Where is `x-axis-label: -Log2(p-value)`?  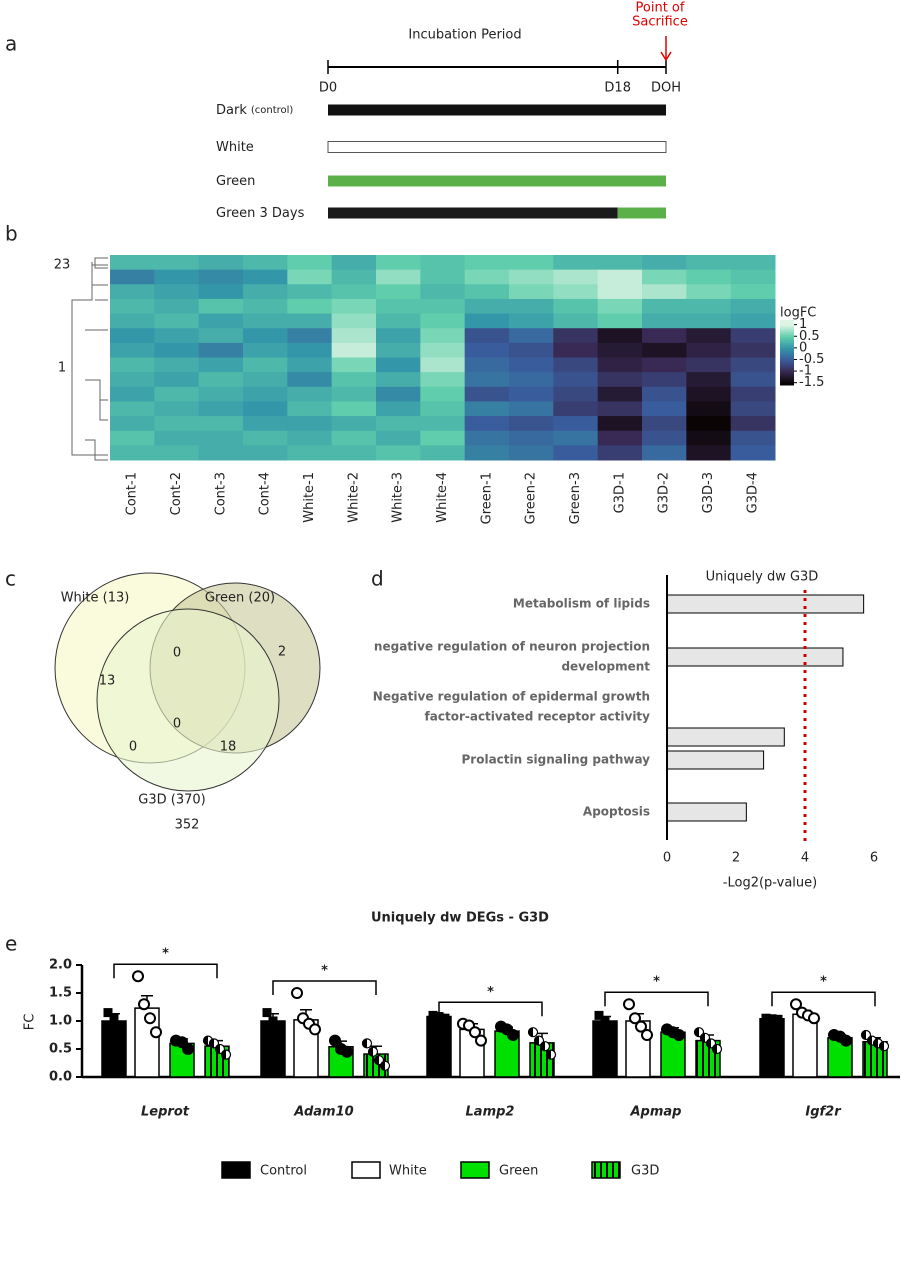 x-axis-label: -Log2(p-value) is located at coordinates (770, 883).